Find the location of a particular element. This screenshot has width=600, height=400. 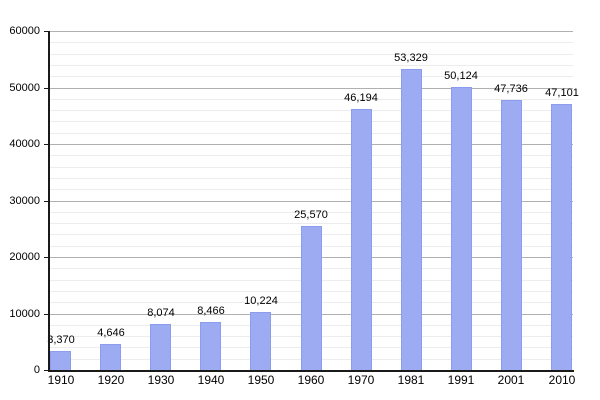

y-axis-label: 20000 is located at coordinates (24, 257).